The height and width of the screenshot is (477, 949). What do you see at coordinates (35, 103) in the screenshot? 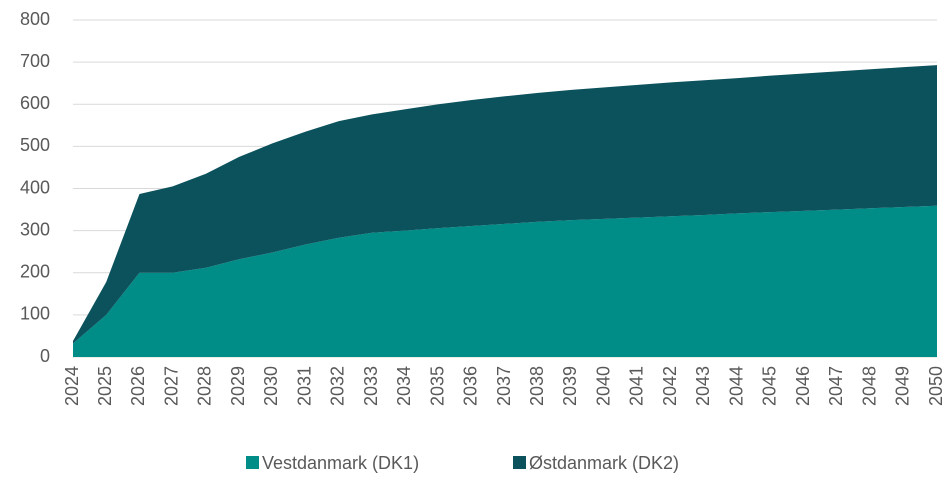
I see `y-tick-label: 600` at bounding box center [35, 103].